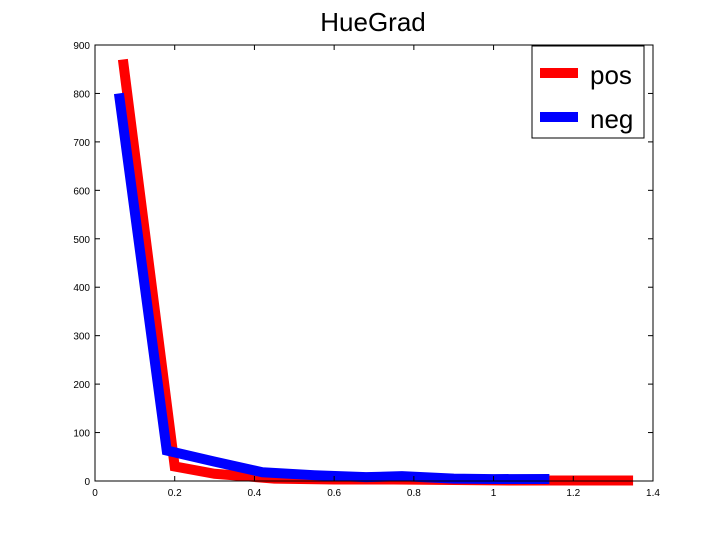 This screenshot has height=540, width=720. What do you see at coordinates (81, 434) in the screenshot?
I see `y-tick-label: 100` at bounding box center [81, 434].